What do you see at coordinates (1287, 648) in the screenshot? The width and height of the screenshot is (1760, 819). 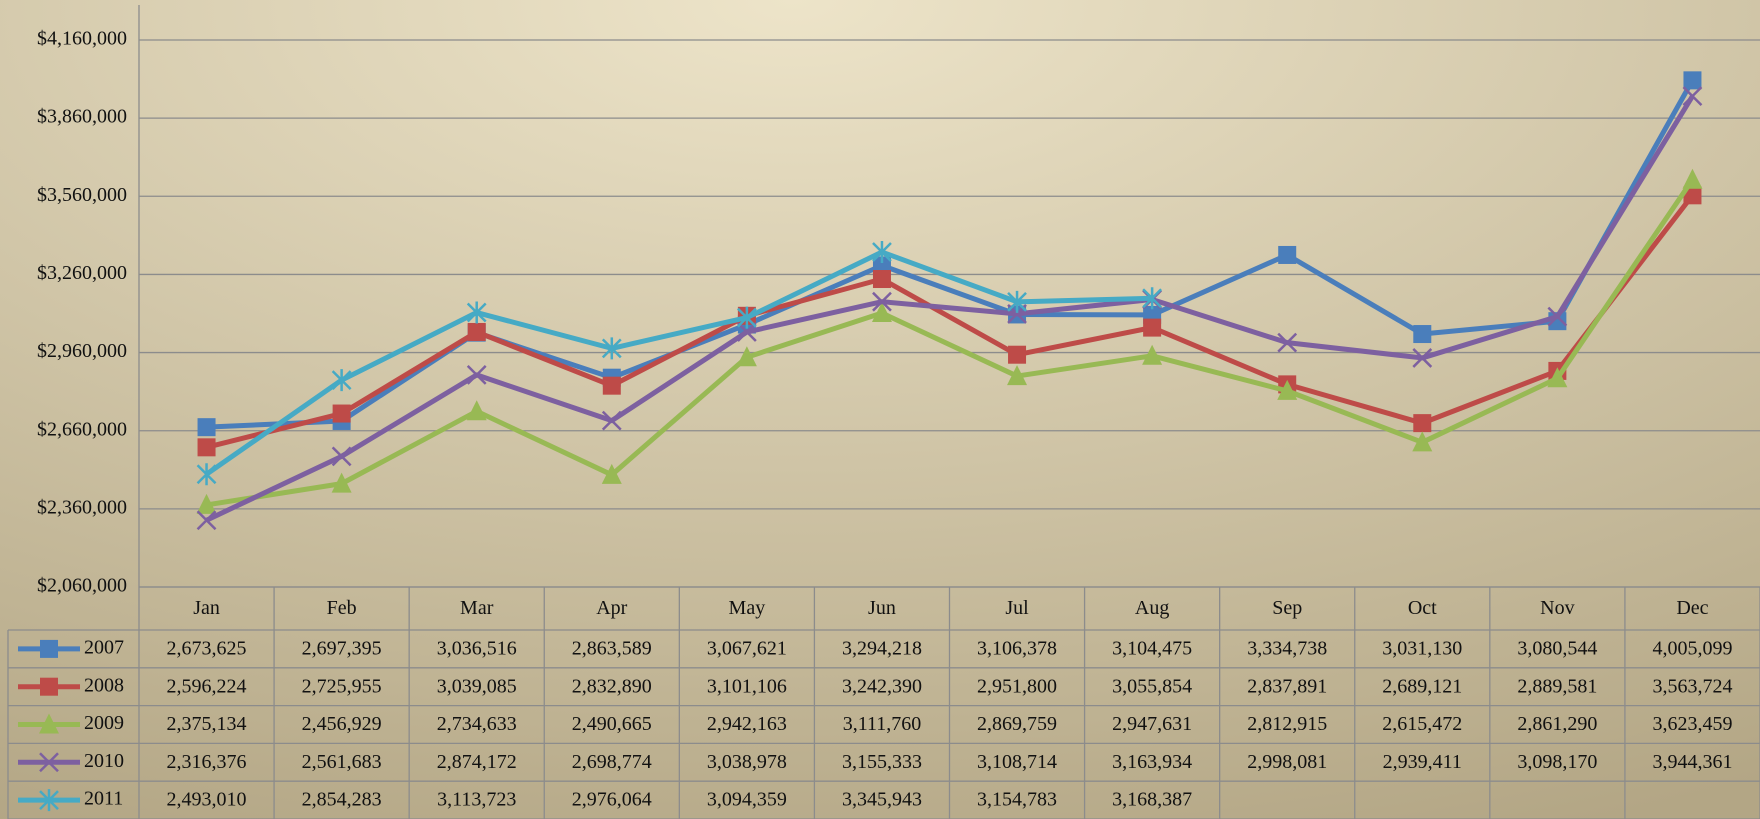 I see `table-cell: 3,334,738` at bounding box center [1287, 648].